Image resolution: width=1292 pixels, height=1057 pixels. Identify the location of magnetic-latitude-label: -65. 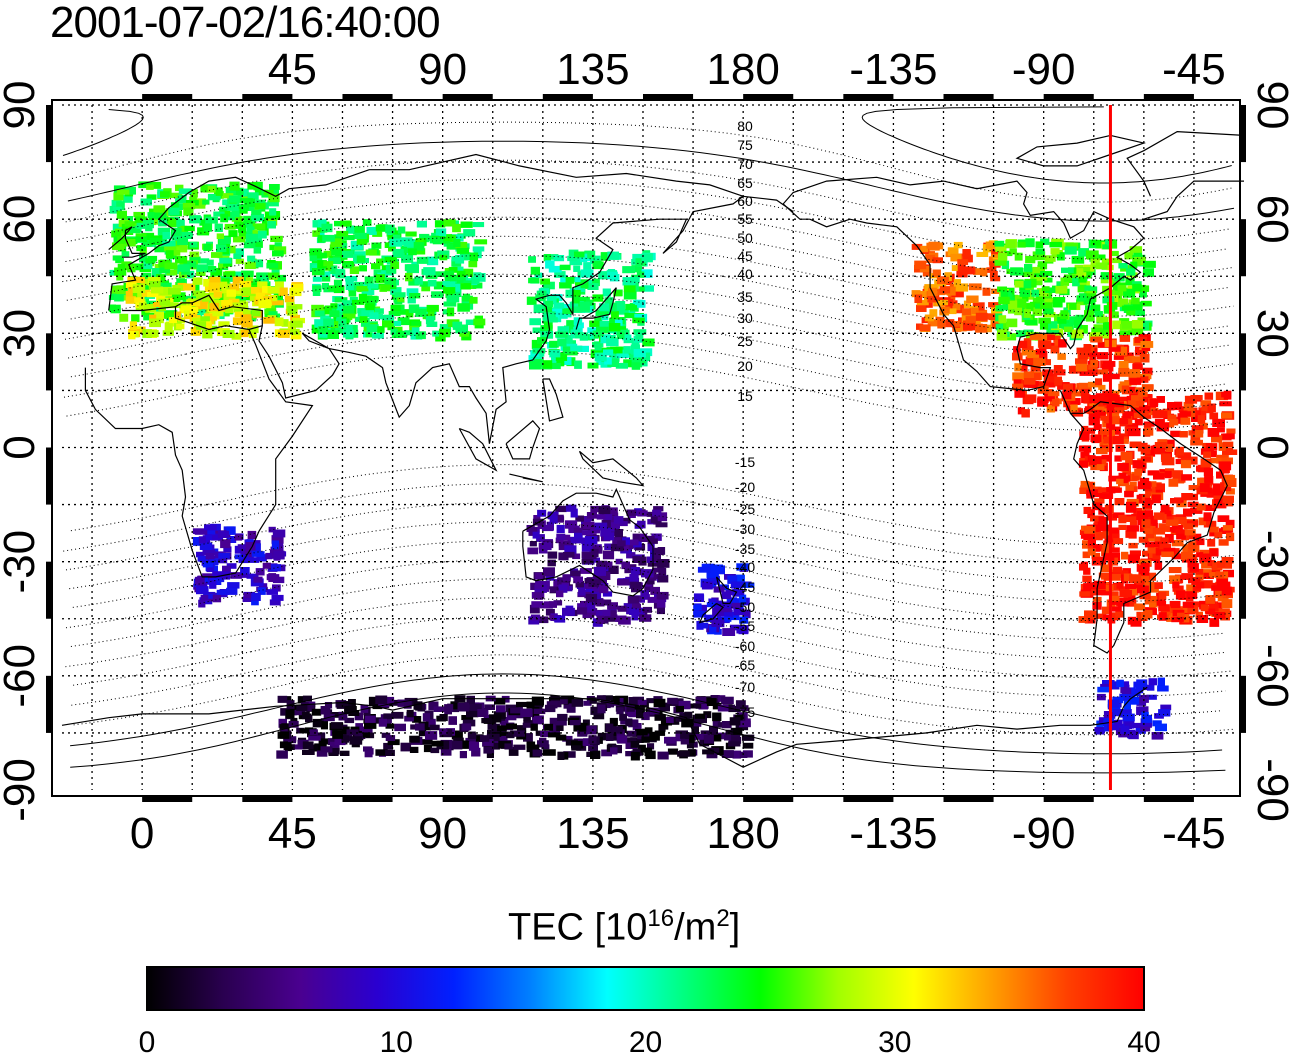
(745, 665).